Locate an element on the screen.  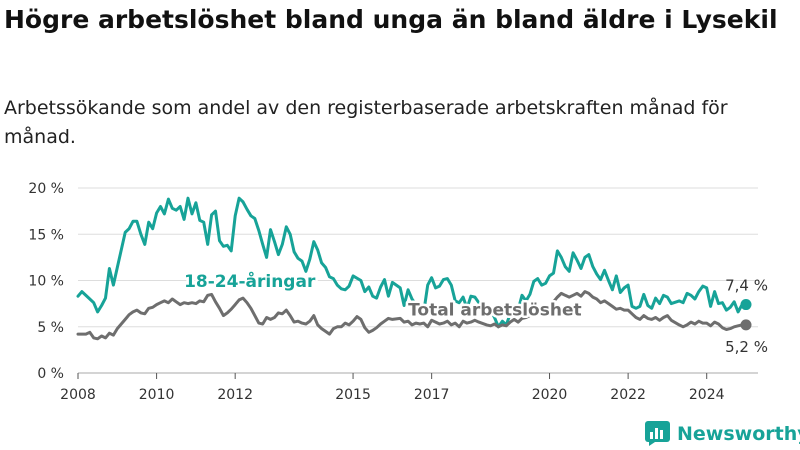
y-tick-label: 0 % is located at coordinates (50, 374).